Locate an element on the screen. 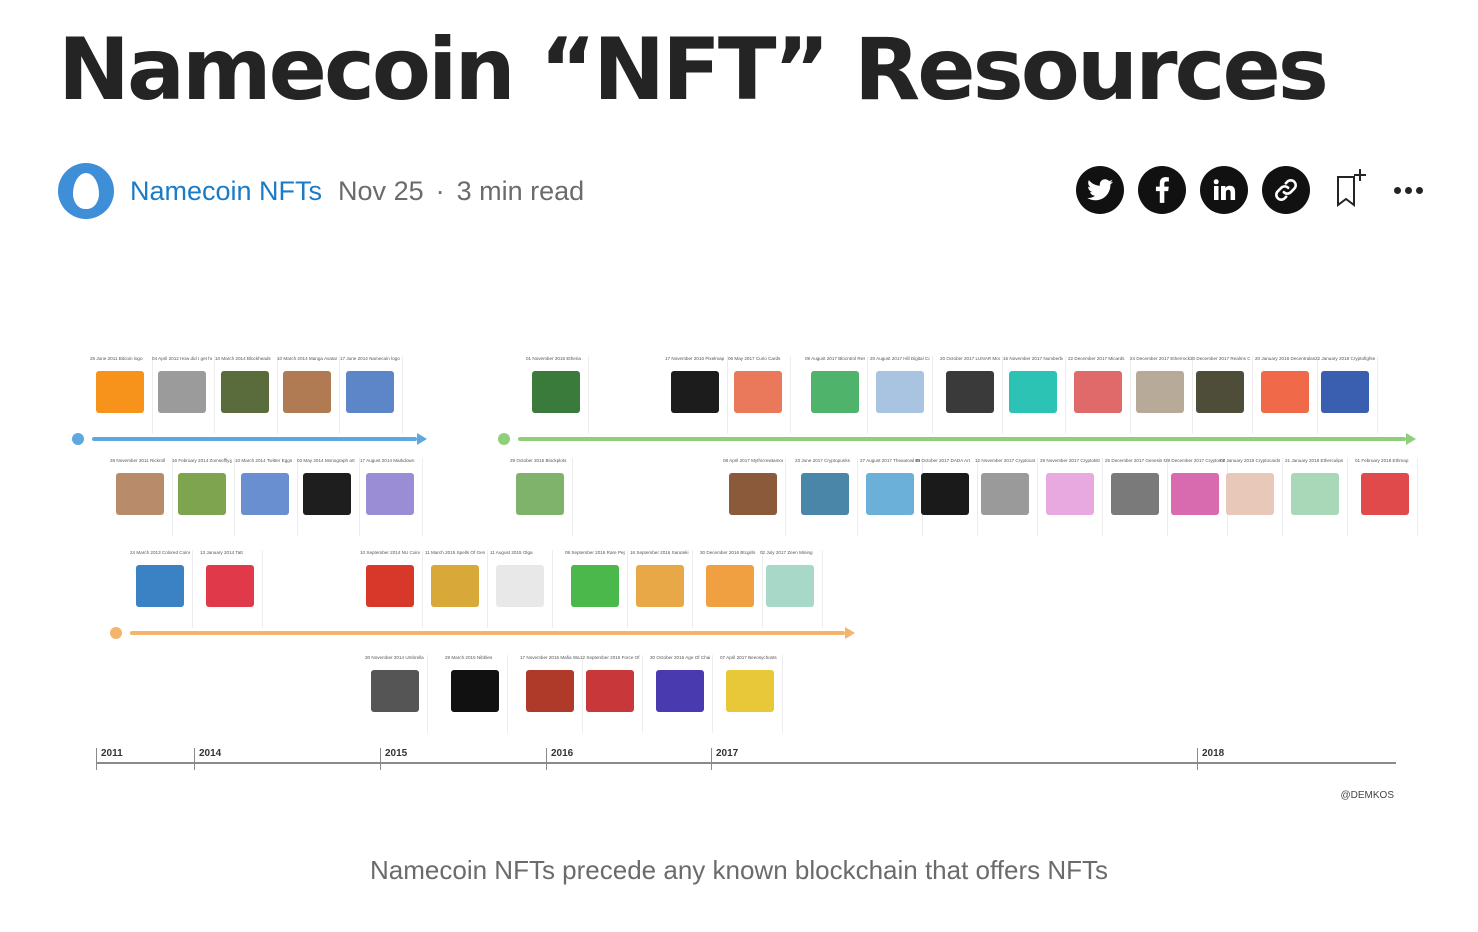 The image size is (1478, 932). linkedin-share-button is located at coordinates (1224, 190).